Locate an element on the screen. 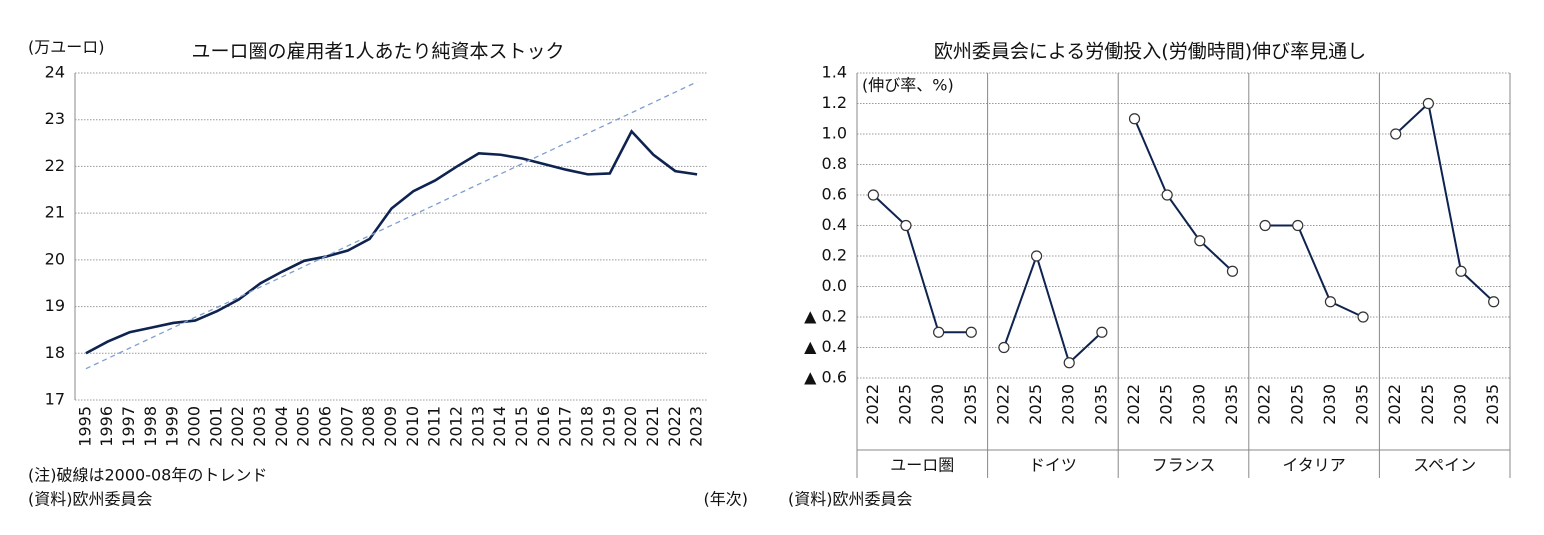 Image resolution: width=1544 pixels, height=535 pixels. x-tick-label: 2012 is located at coordinates (455, 426).